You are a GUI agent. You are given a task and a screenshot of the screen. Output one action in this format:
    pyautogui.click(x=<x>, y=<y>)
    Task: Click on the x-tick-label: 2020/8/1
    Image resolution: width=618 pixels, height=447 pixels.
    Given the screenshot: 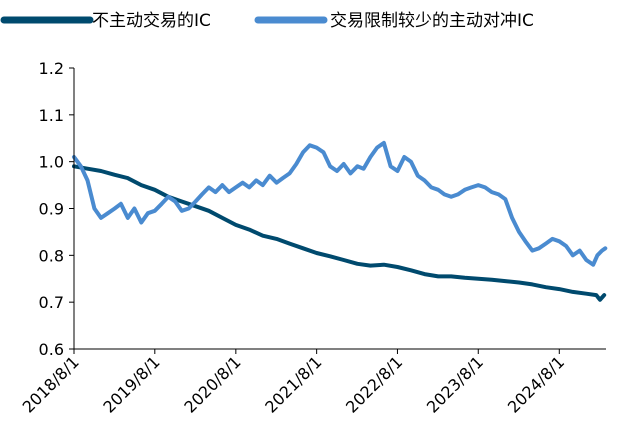 What is the action you would take?
    pyautogui.click(x=212, y=384)
    